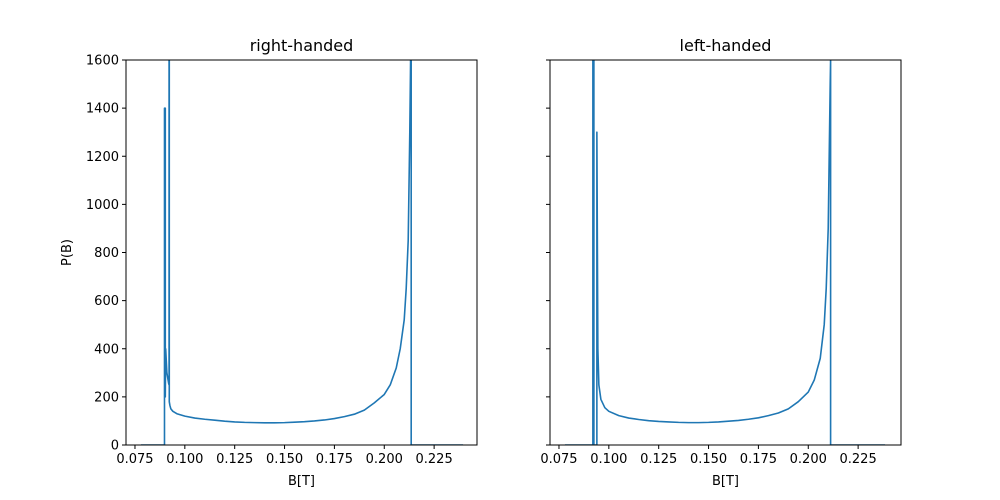 The image size is (1000, 500). What do you see at coordinates (102, 109) in the screenshot?
I see `y-tick-label: 1400` at bounding box center [102, 109].